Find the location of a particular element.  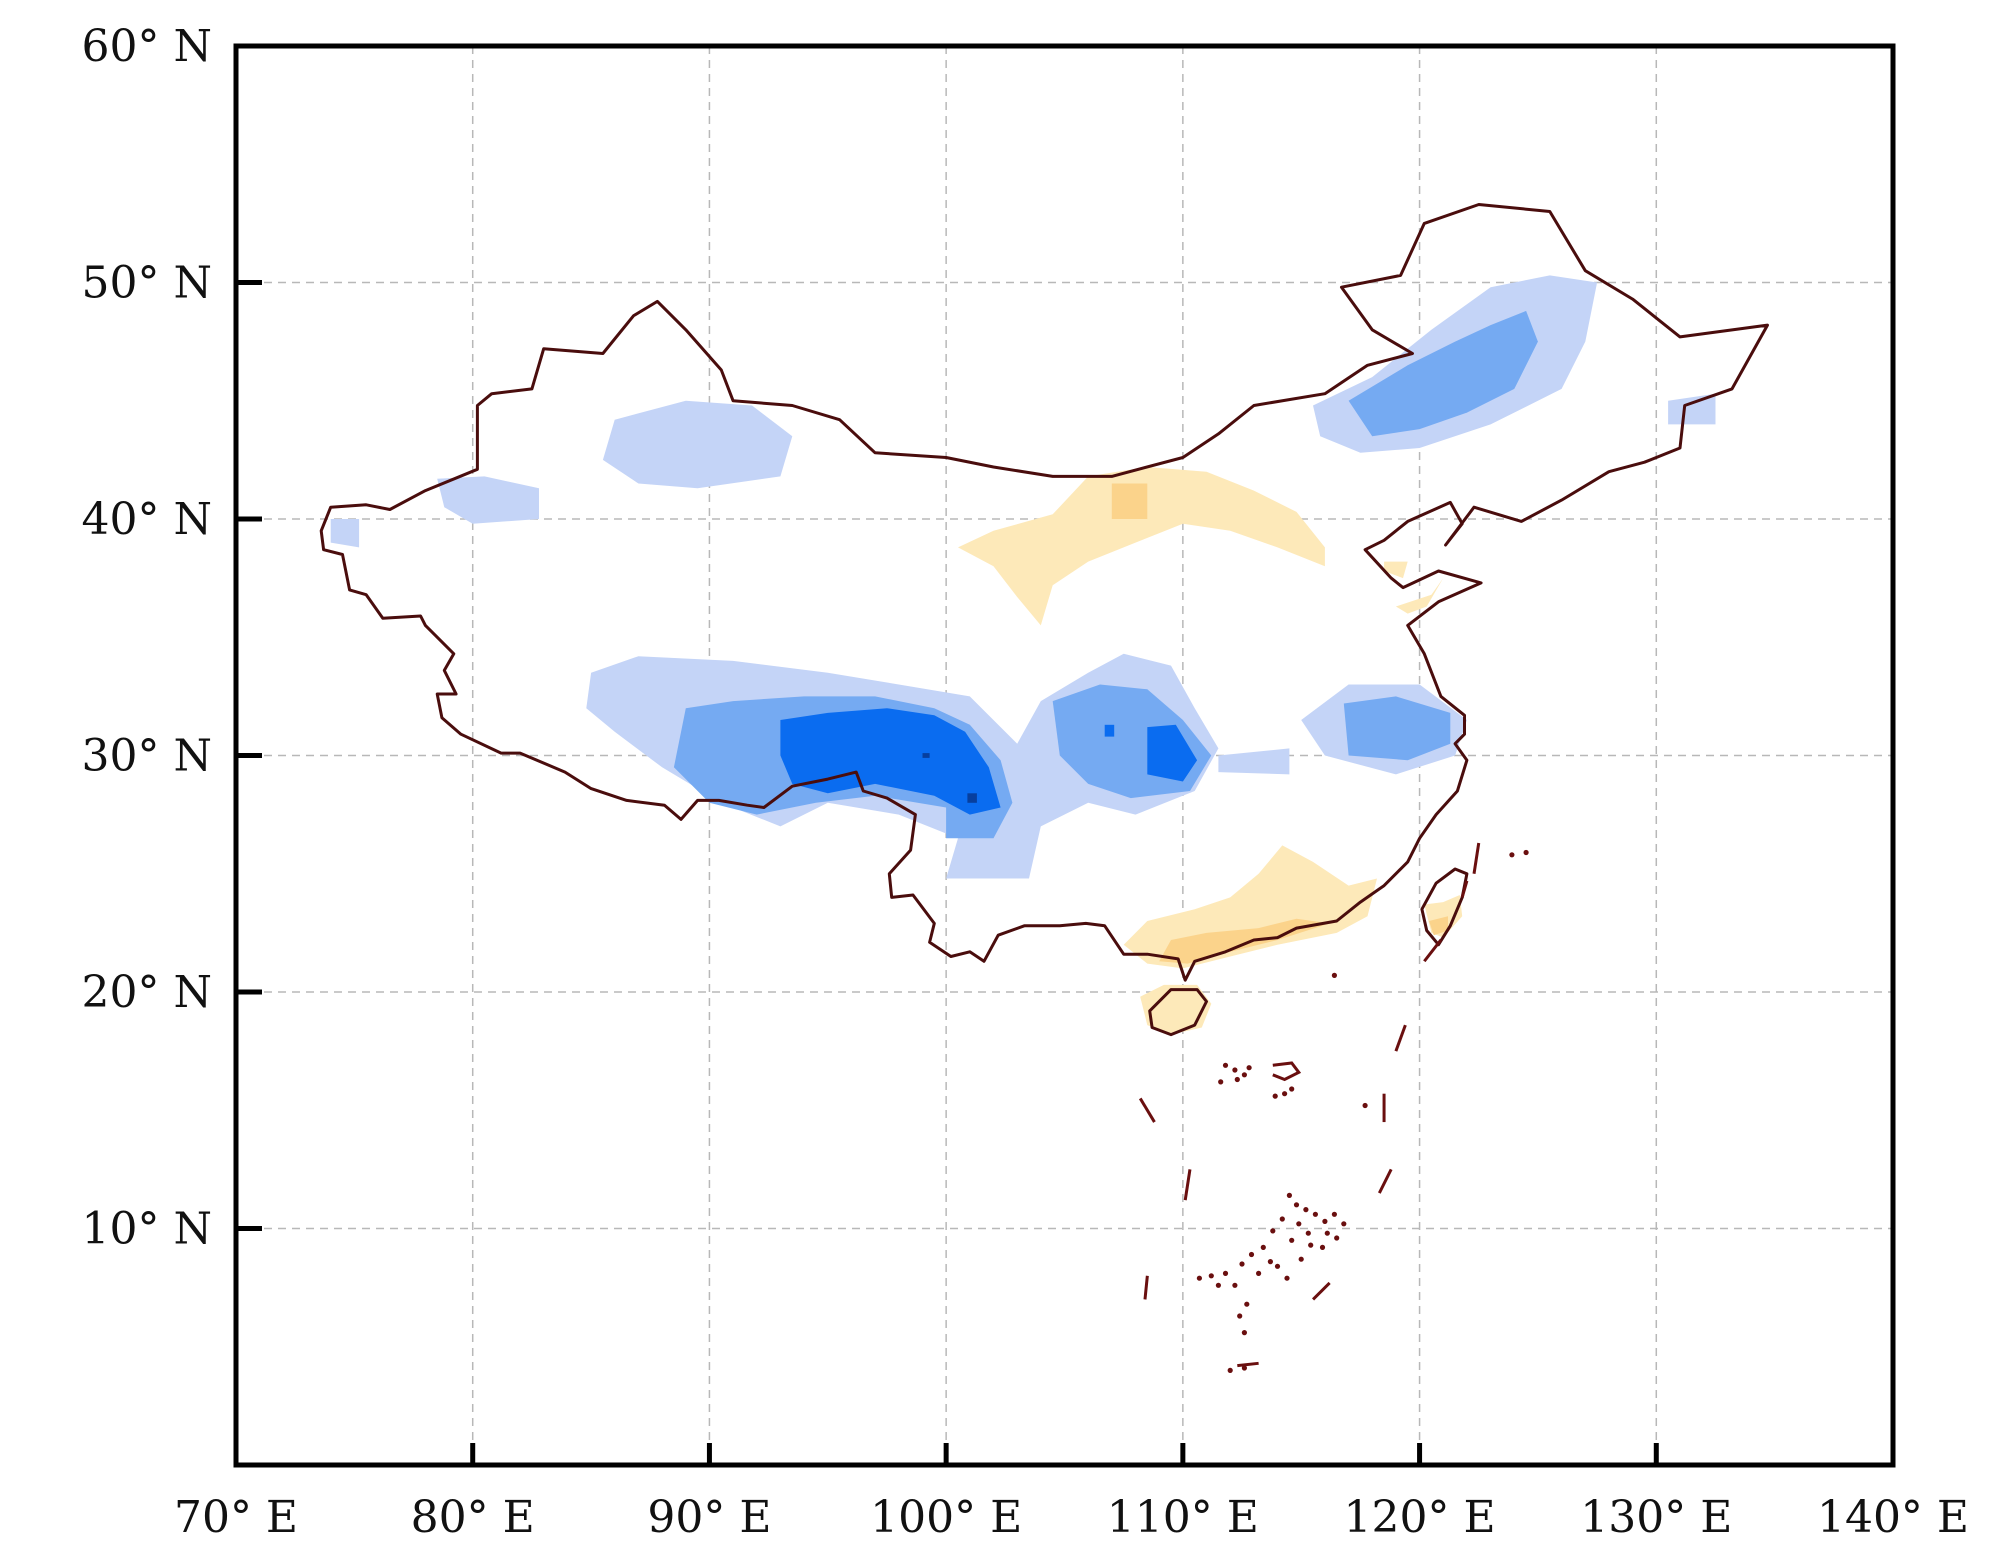

y-tick-label: 20° N is located at coordinates (147, 992).